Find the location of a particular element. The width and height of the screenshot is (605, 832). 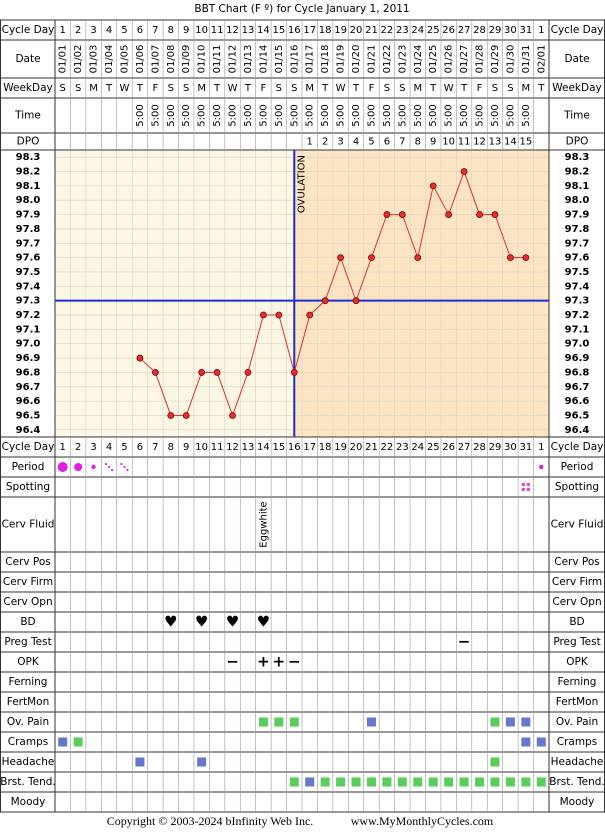

row-label: Spotting is located at coordinates (577, 487).